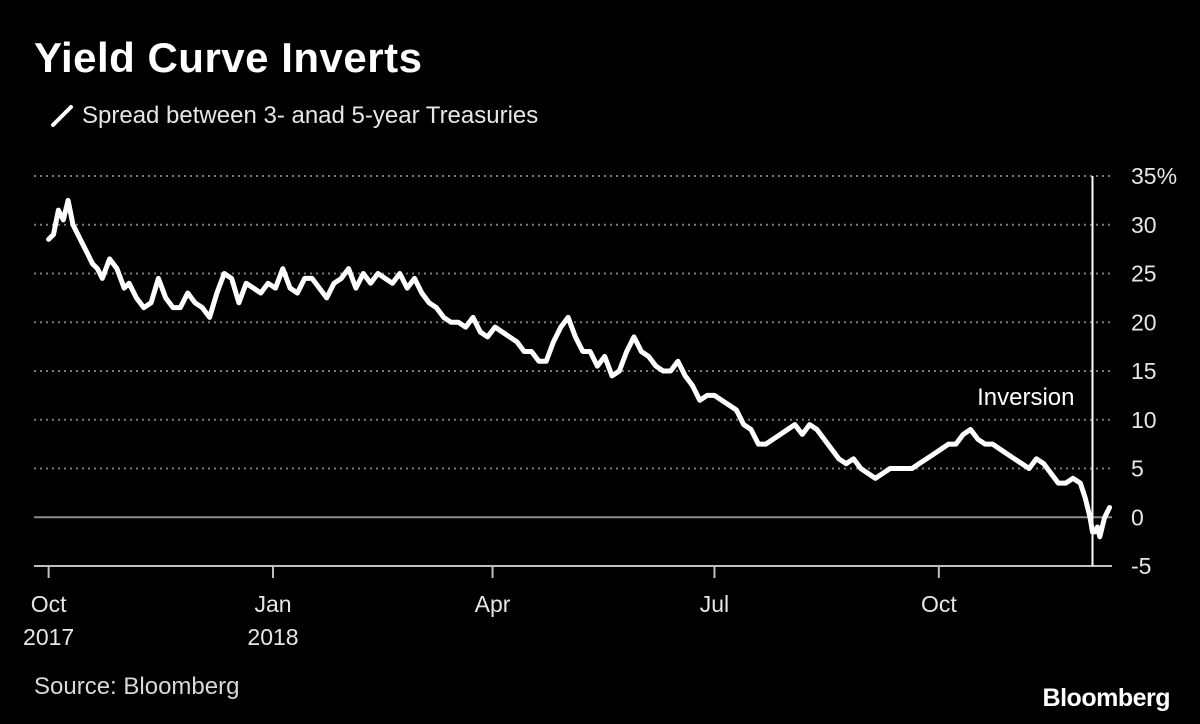 The height and width of the screenshot is (724, 1200). Describe the element at coordinates (714, 604) in the screenshot. I see `x-tick-label: Jul` at that location.